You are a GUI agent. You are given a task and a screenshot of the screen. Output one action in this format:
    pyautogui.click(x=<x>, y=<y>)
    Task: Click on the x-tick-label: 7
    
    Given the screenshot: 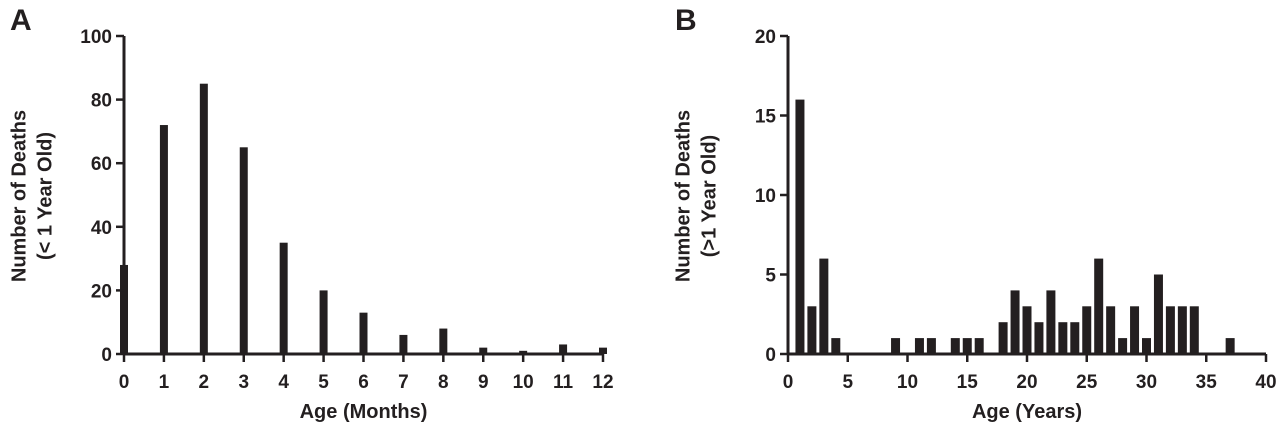 What is the action you would take?
    pyautogui.click(x=403, y=382)
    